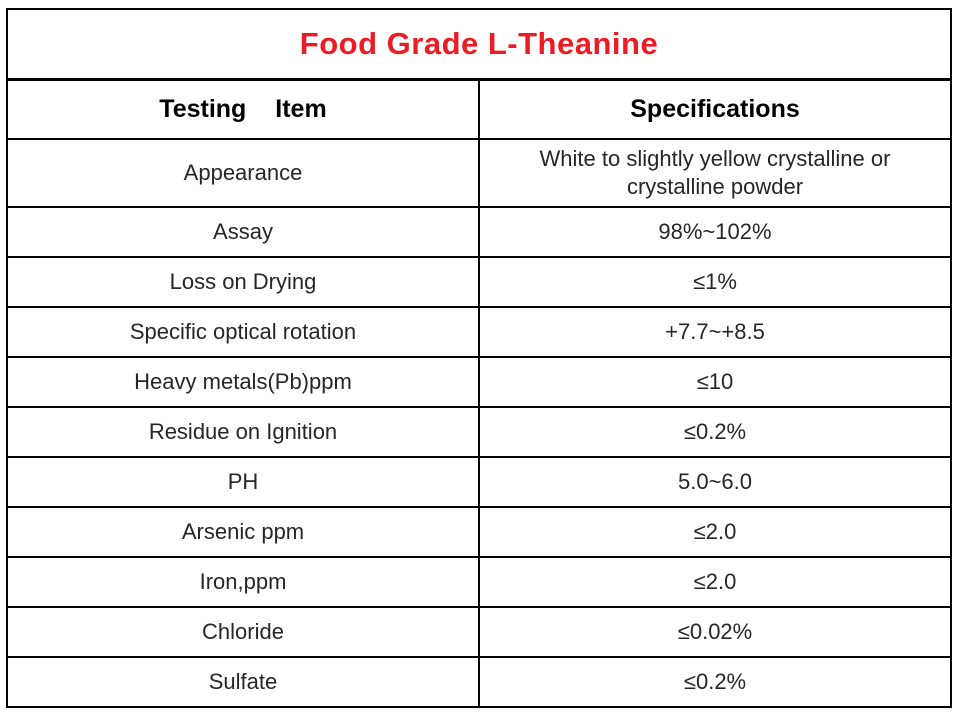  Describe the element at coordinates (243, 482) in the screenshot. I see `testing-item-cell: PH` at that location.